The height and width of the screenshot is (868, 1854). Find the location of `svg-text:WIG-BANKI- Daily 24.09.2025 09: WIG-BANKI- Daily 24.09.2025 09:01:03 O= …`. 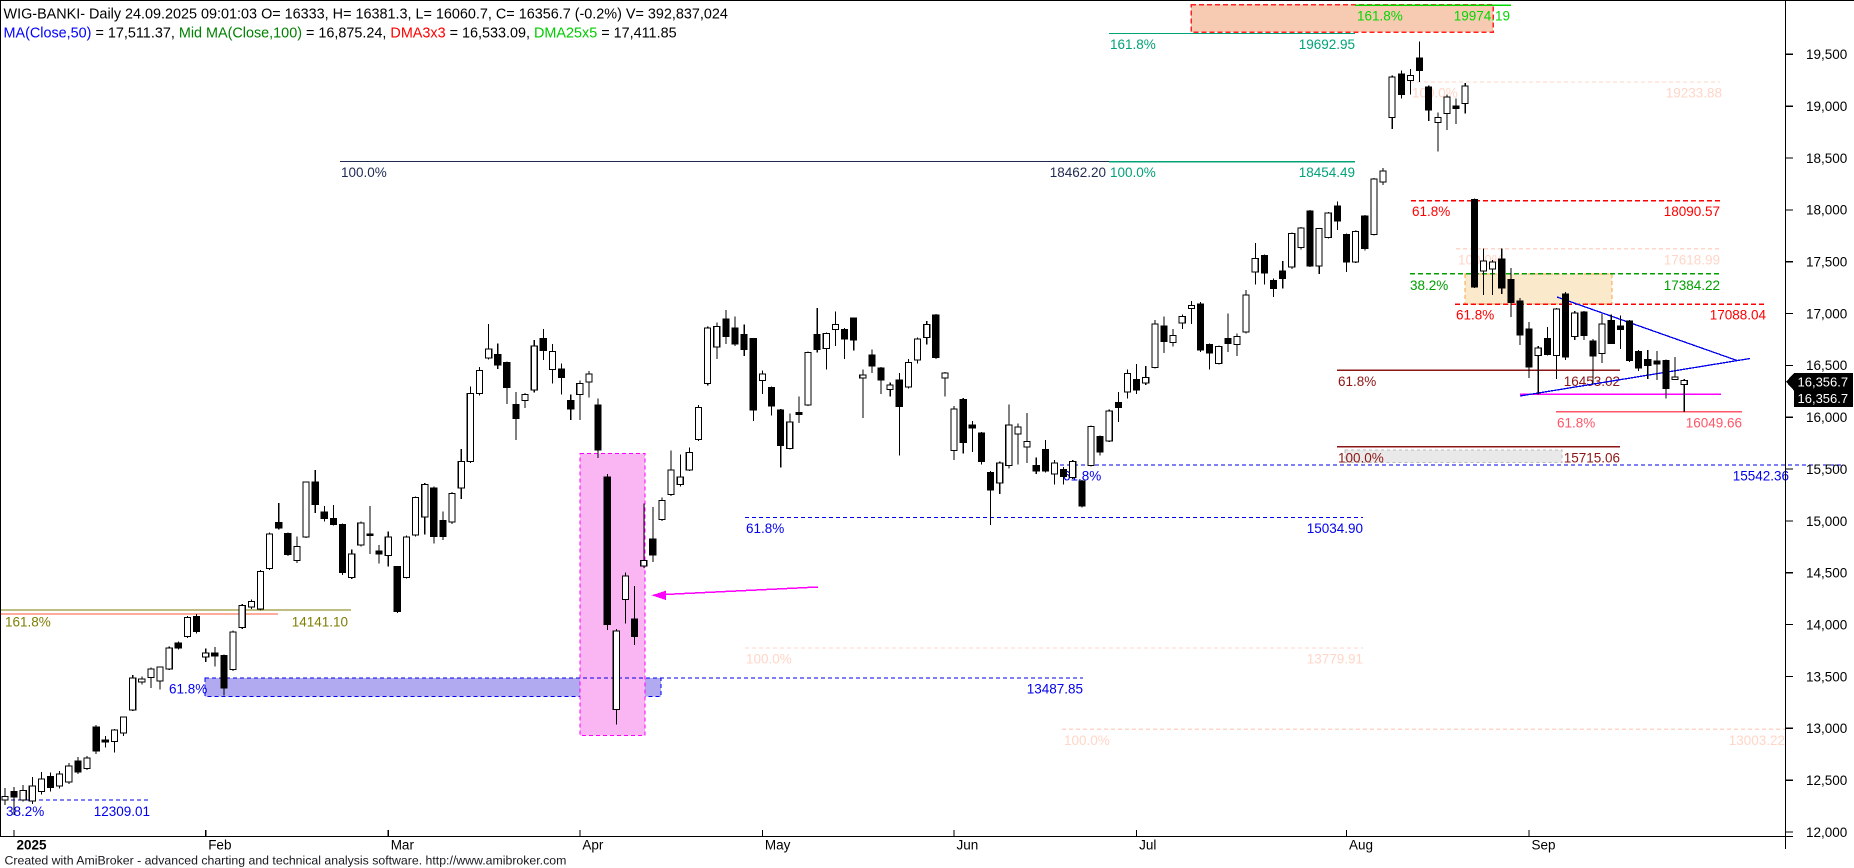

svg-text:WIG-BANKI- Daily 24.09.2025 09: WIG-BANKI- Daily 24.09.2025 09:01:03 O= … is located at coordinates (366, 15).